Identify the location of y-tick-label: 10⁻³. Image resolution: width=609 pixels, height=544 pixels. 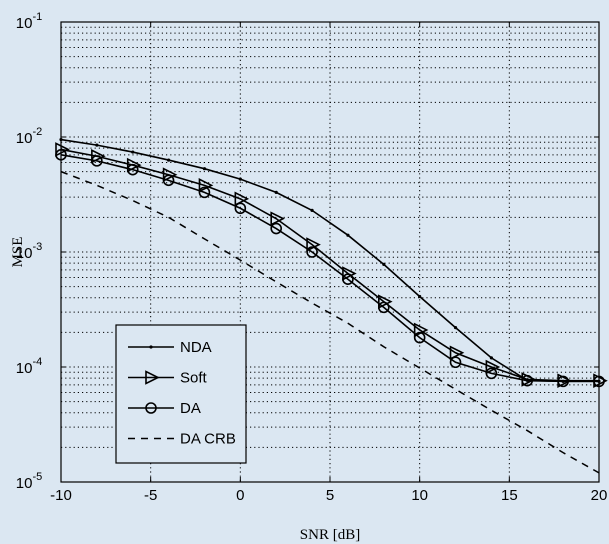
(29, 251).